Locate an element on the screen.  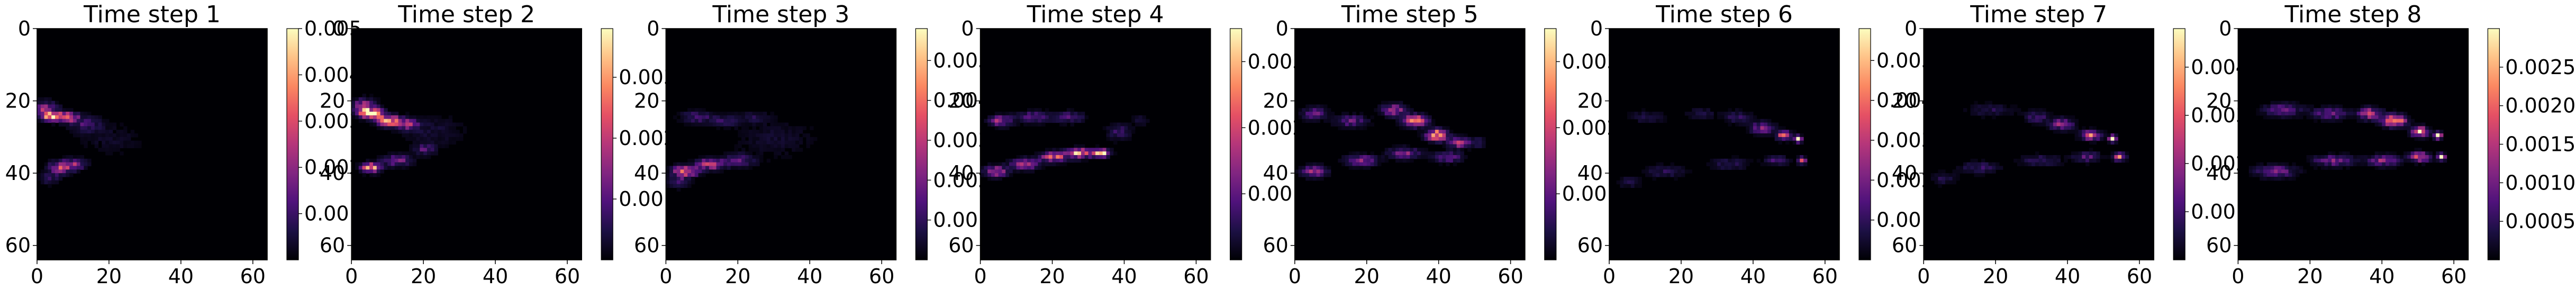
x-tick-label: 40 is located at coordinates (495, 276).